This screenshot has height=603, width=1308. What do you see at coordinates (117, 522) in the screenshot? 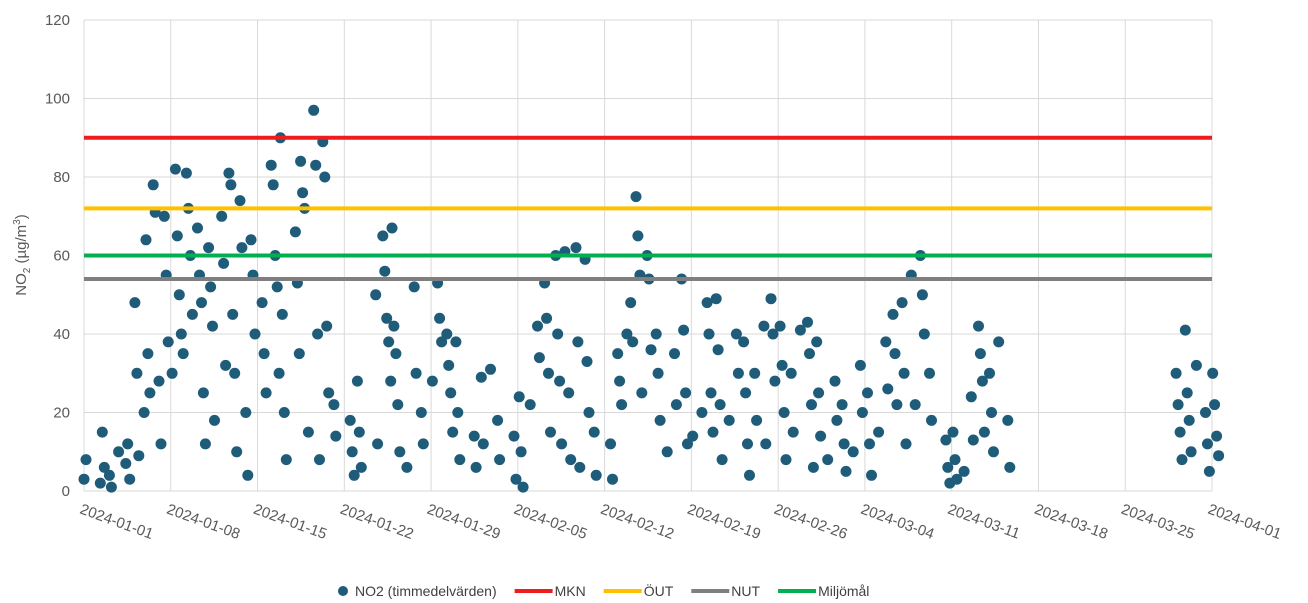
I see `x-tick-label: 2024-01-01` at bounding box center [117, 522].